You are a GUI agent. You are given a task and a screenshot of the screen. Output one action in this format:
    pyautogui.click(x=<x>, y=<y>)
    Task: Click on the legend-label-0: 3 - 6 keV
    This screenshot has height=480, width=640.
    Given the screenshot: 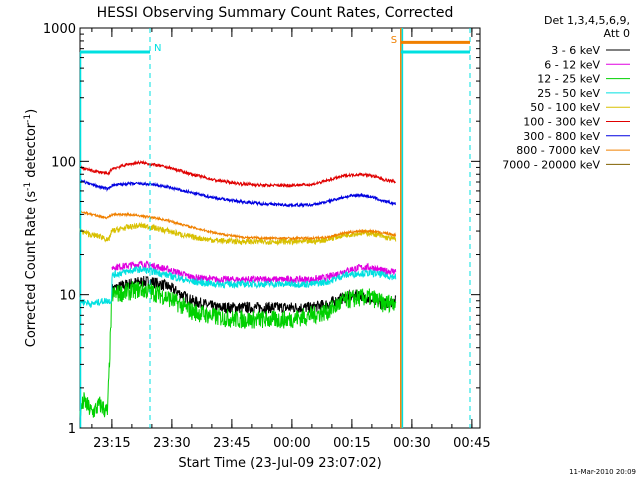 What is the action you would take?
    pyautogui.click(x=575, y=50)
    